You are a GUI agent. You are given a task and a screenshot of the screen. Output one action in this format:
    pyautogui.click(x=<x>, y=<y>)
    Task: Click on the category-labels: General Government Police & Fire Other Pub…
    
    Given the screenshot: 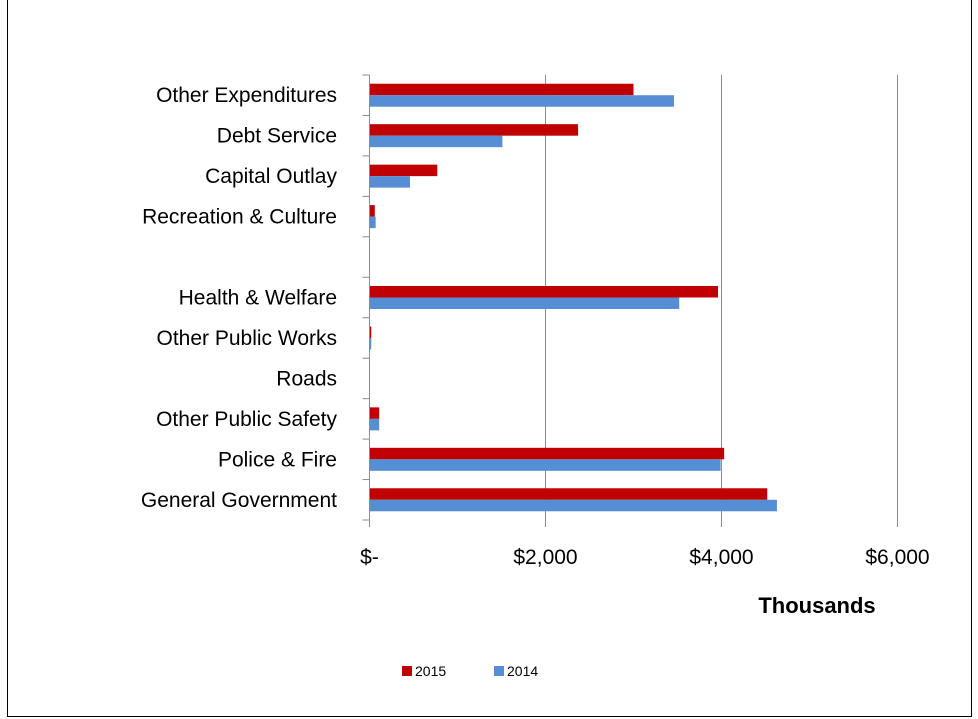 What is the action you would take?
    pyautogui.click(x=239, y=298)
    